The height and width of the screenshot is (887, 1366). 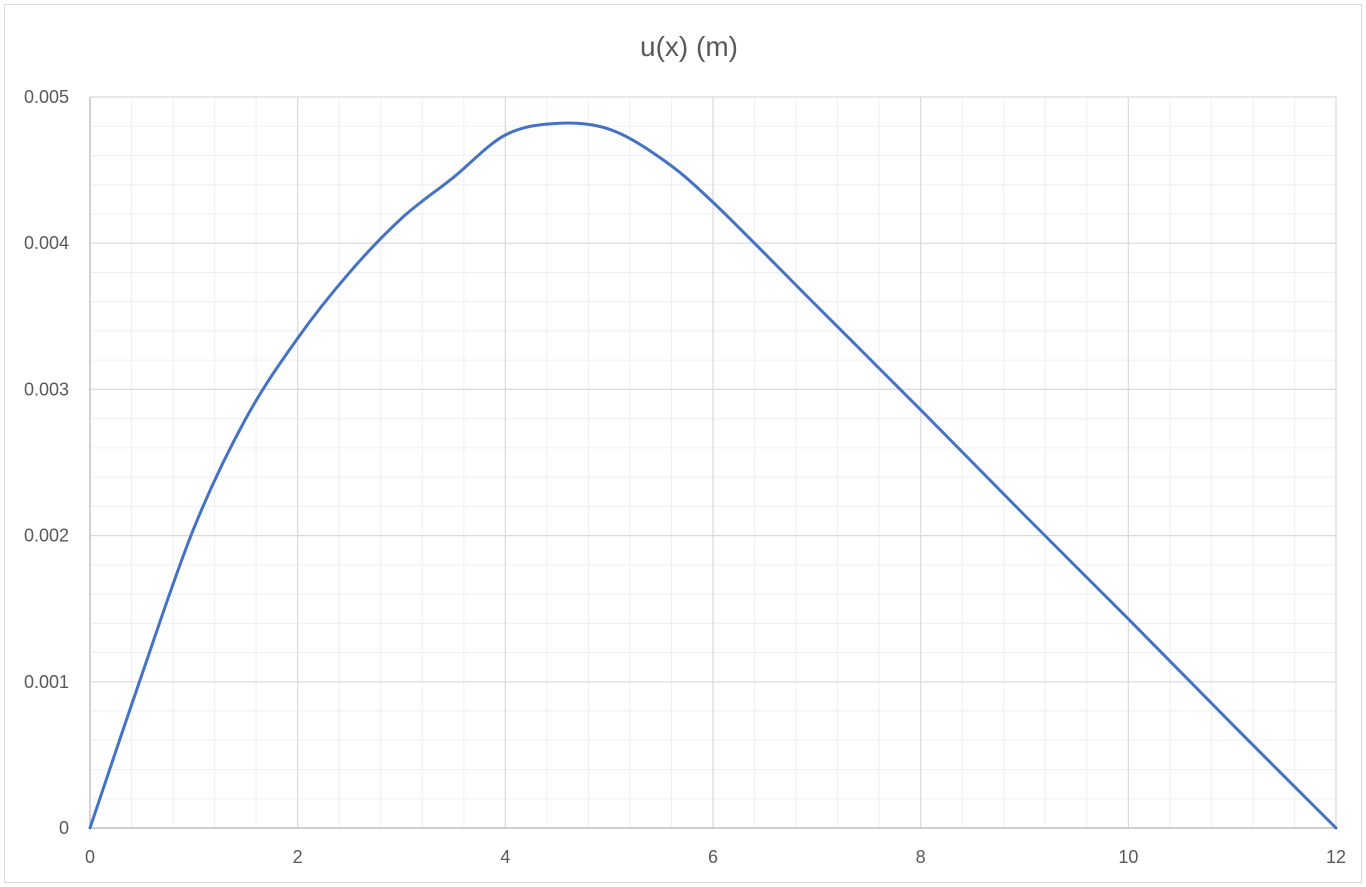 What do you see at coordinates (1128, 857) in the screenshot?
I see `x-tick-label: 10` at bounding box center [1128, 857].